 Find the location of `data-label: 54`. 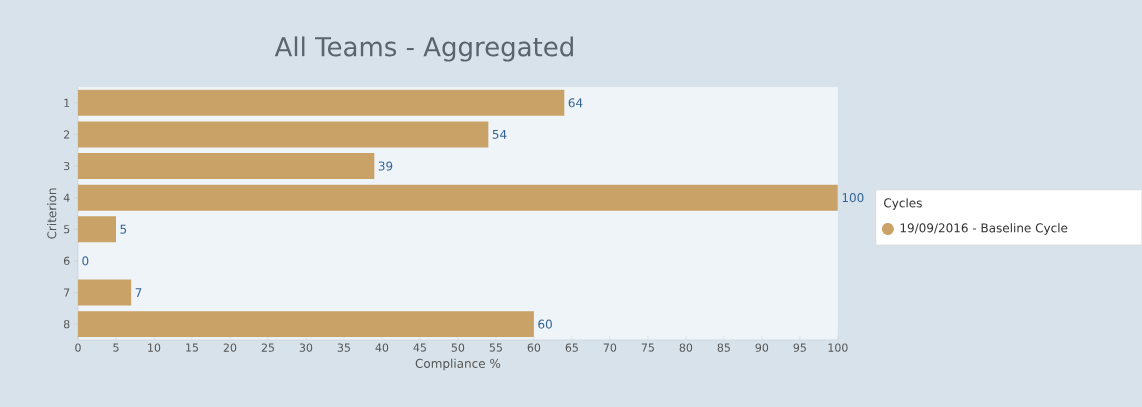

data-label: 54 is located at coordinates (499, 134).